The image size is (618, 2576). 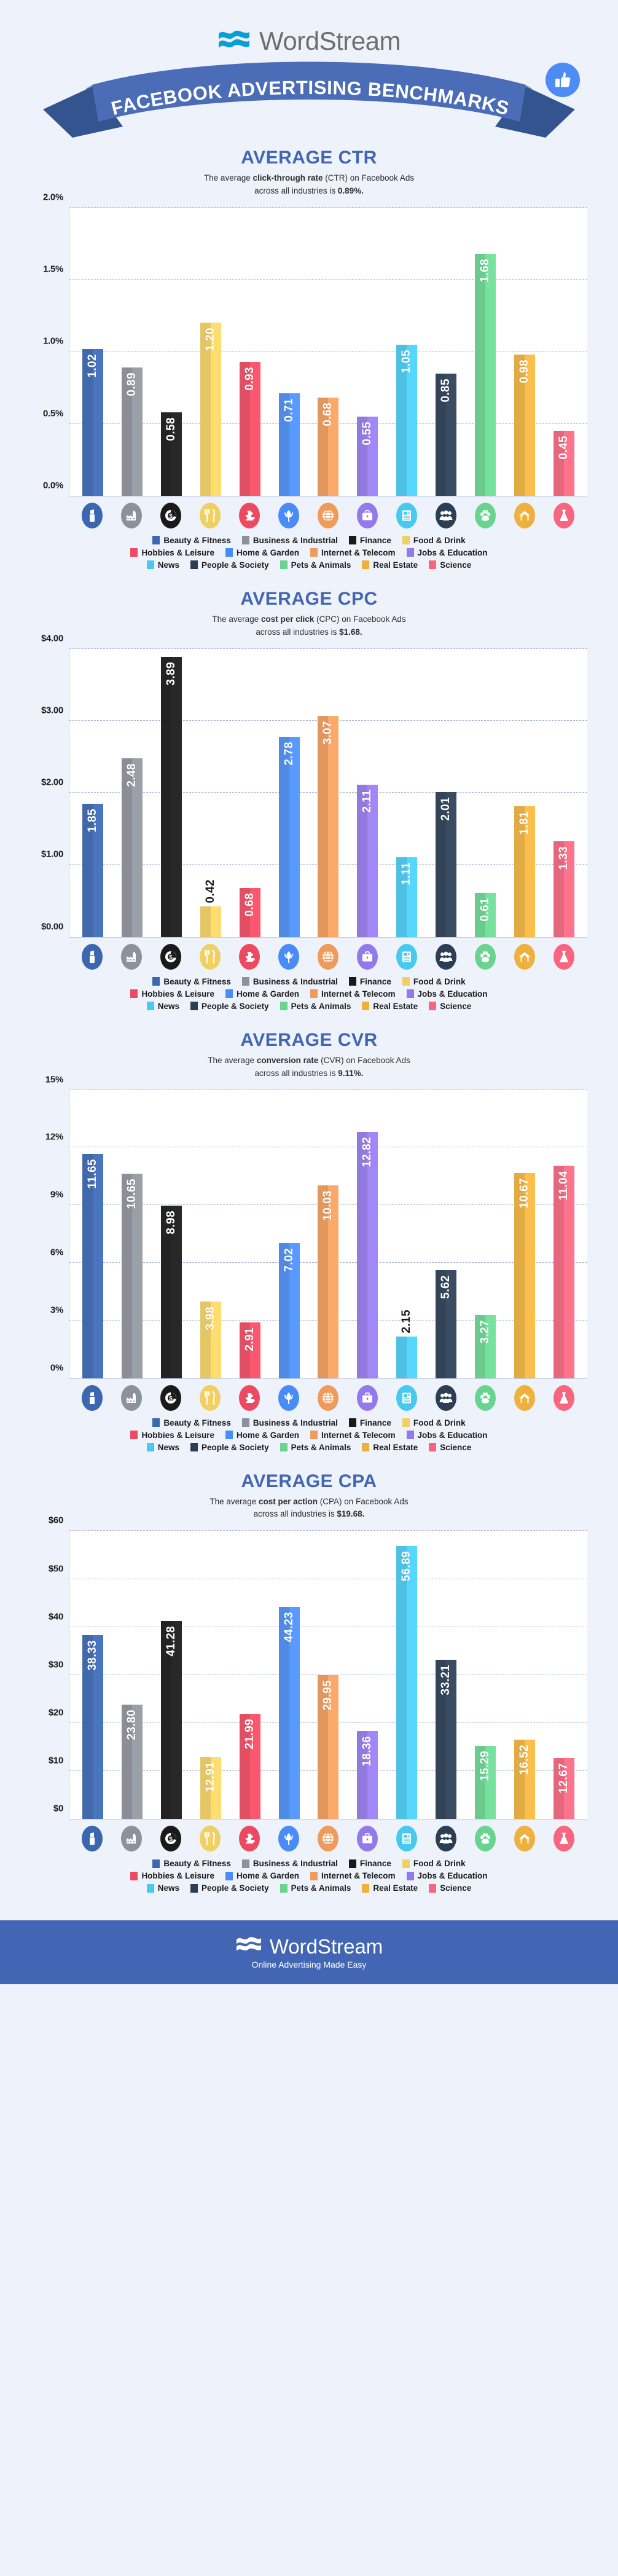 I want to click on bar: 11.04, so click(x=564, y=1272).